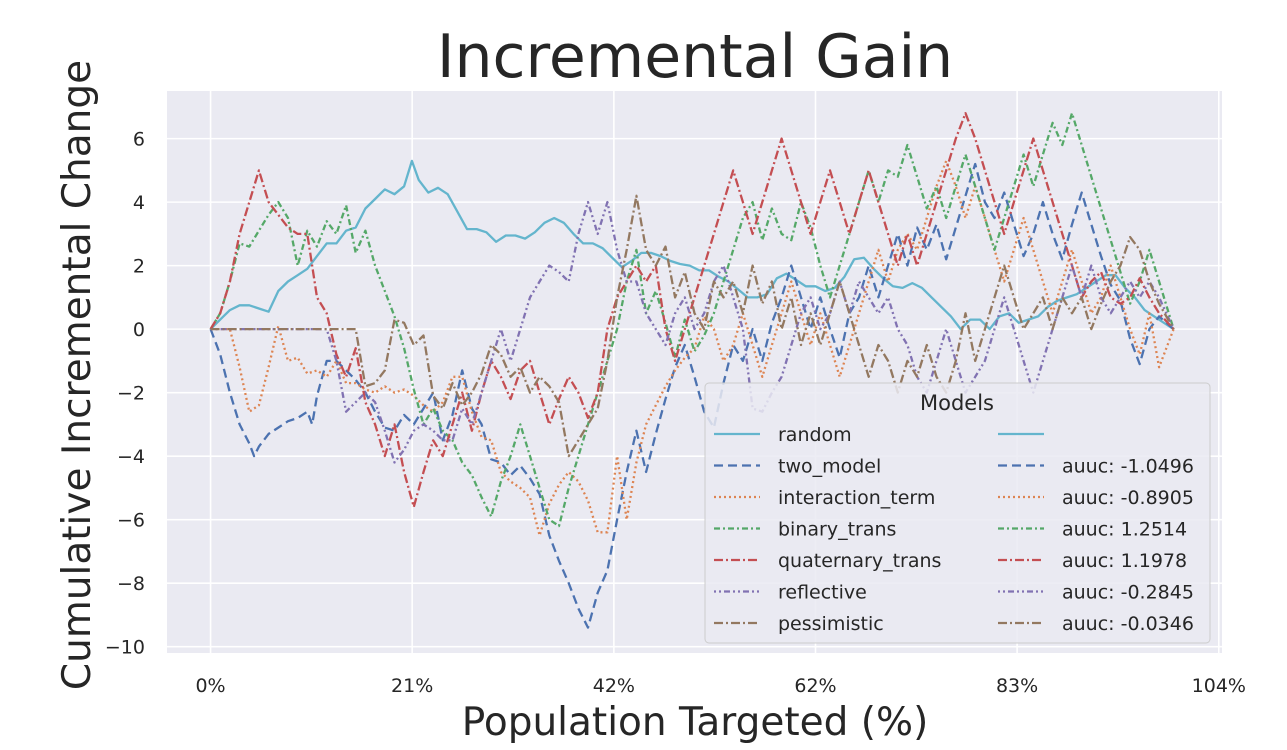 This screenshot has width=1287, height=750. What do you see at coordinates (1124, 530) in the screenshot?
I see `legend-auuc-label: auuc: 1.2514` at bounding box center [1124, 530].